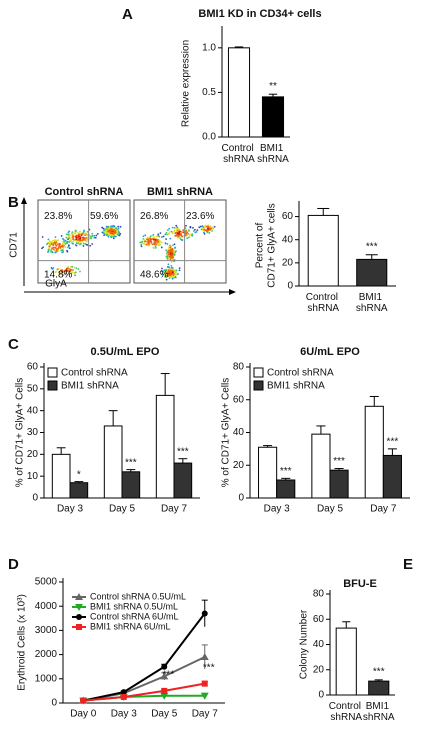  I want to click on y-tick-label: 0.5, so click(209, 92).